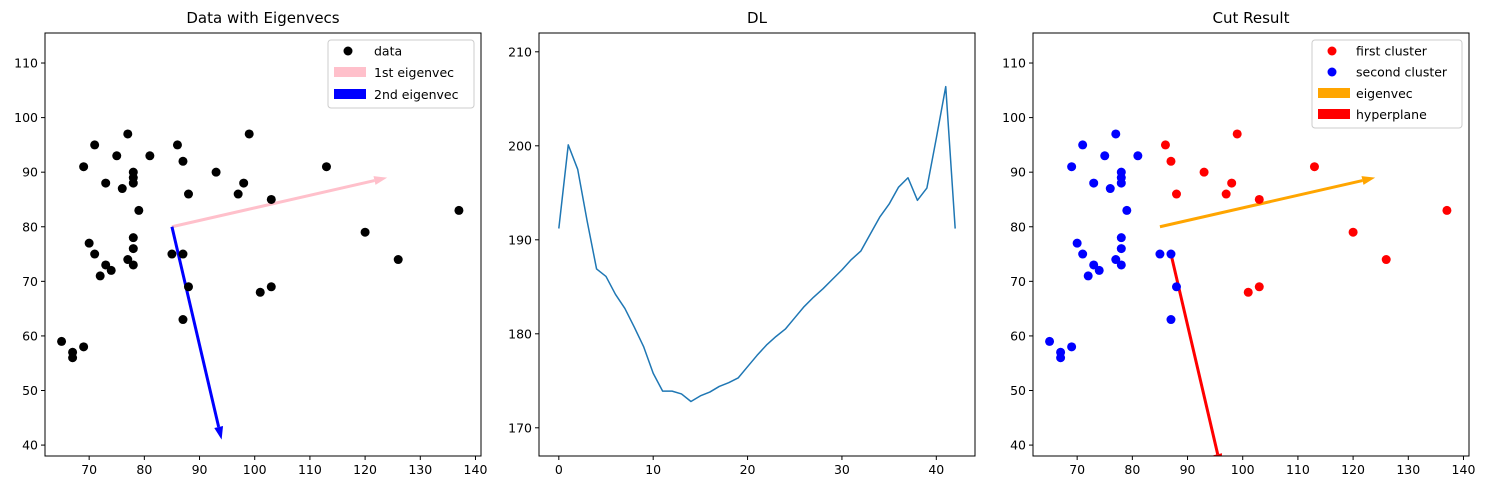 This screenshot has width=1489, height=490. What do you see at coordinates (1017, 254) in the screenshot?
I see `y-axis-ticks: 40 50 60 70 80 90 100 110` at bounding box center [1017, 254].